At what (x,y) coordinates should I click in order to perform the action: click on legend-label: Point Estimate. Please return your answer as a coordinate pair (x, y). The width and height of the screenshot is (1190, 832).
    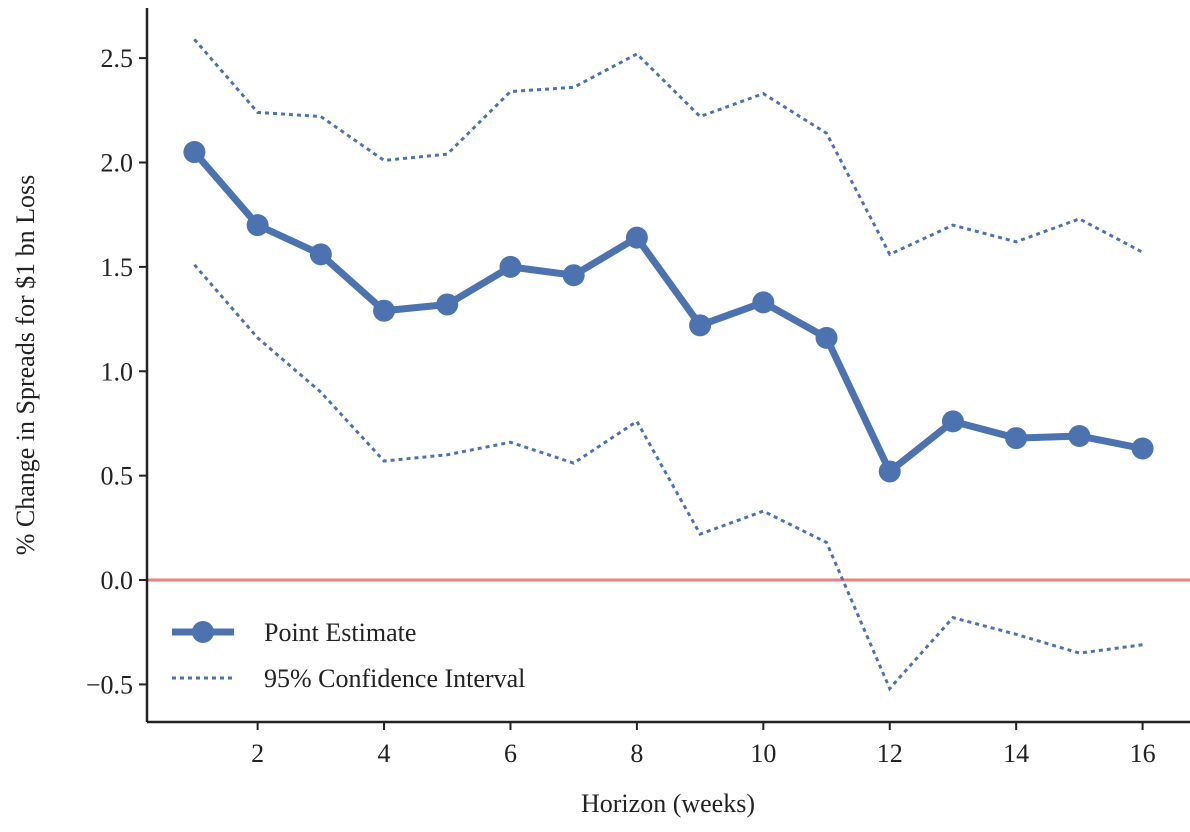
    Looking at the image, I should click on (340, 632).